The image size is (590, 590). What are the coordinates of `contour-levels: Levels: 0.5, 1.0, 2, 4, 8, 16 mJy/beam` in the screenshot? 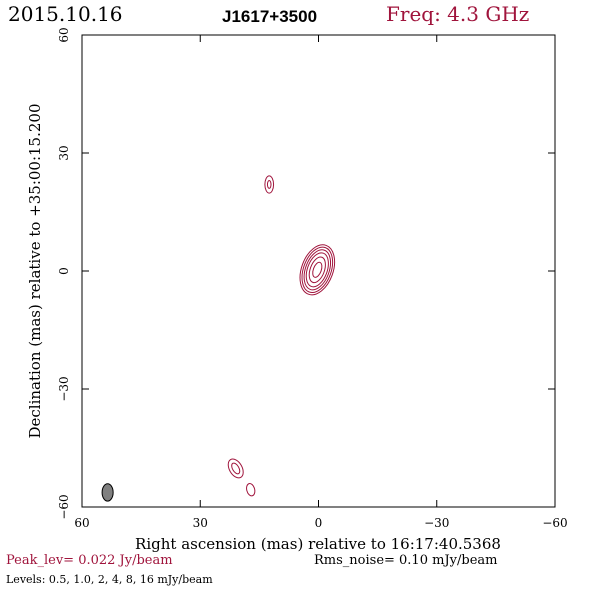 It's located at (109, 579).